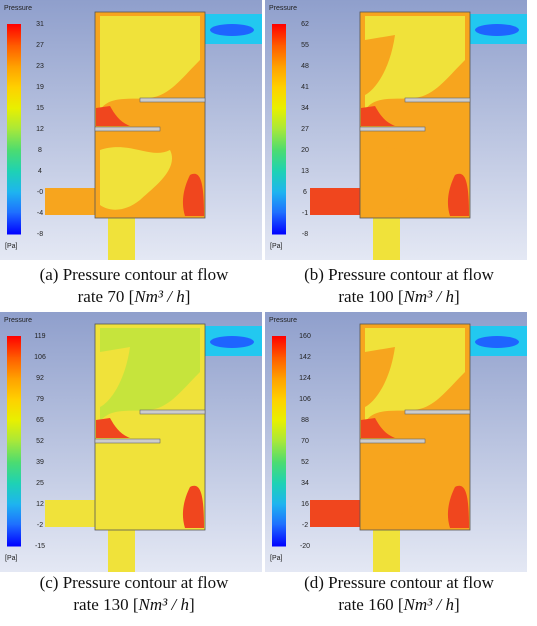  I want to click on caption-line: (c) Pressure contour at flow, so click(134, 583).